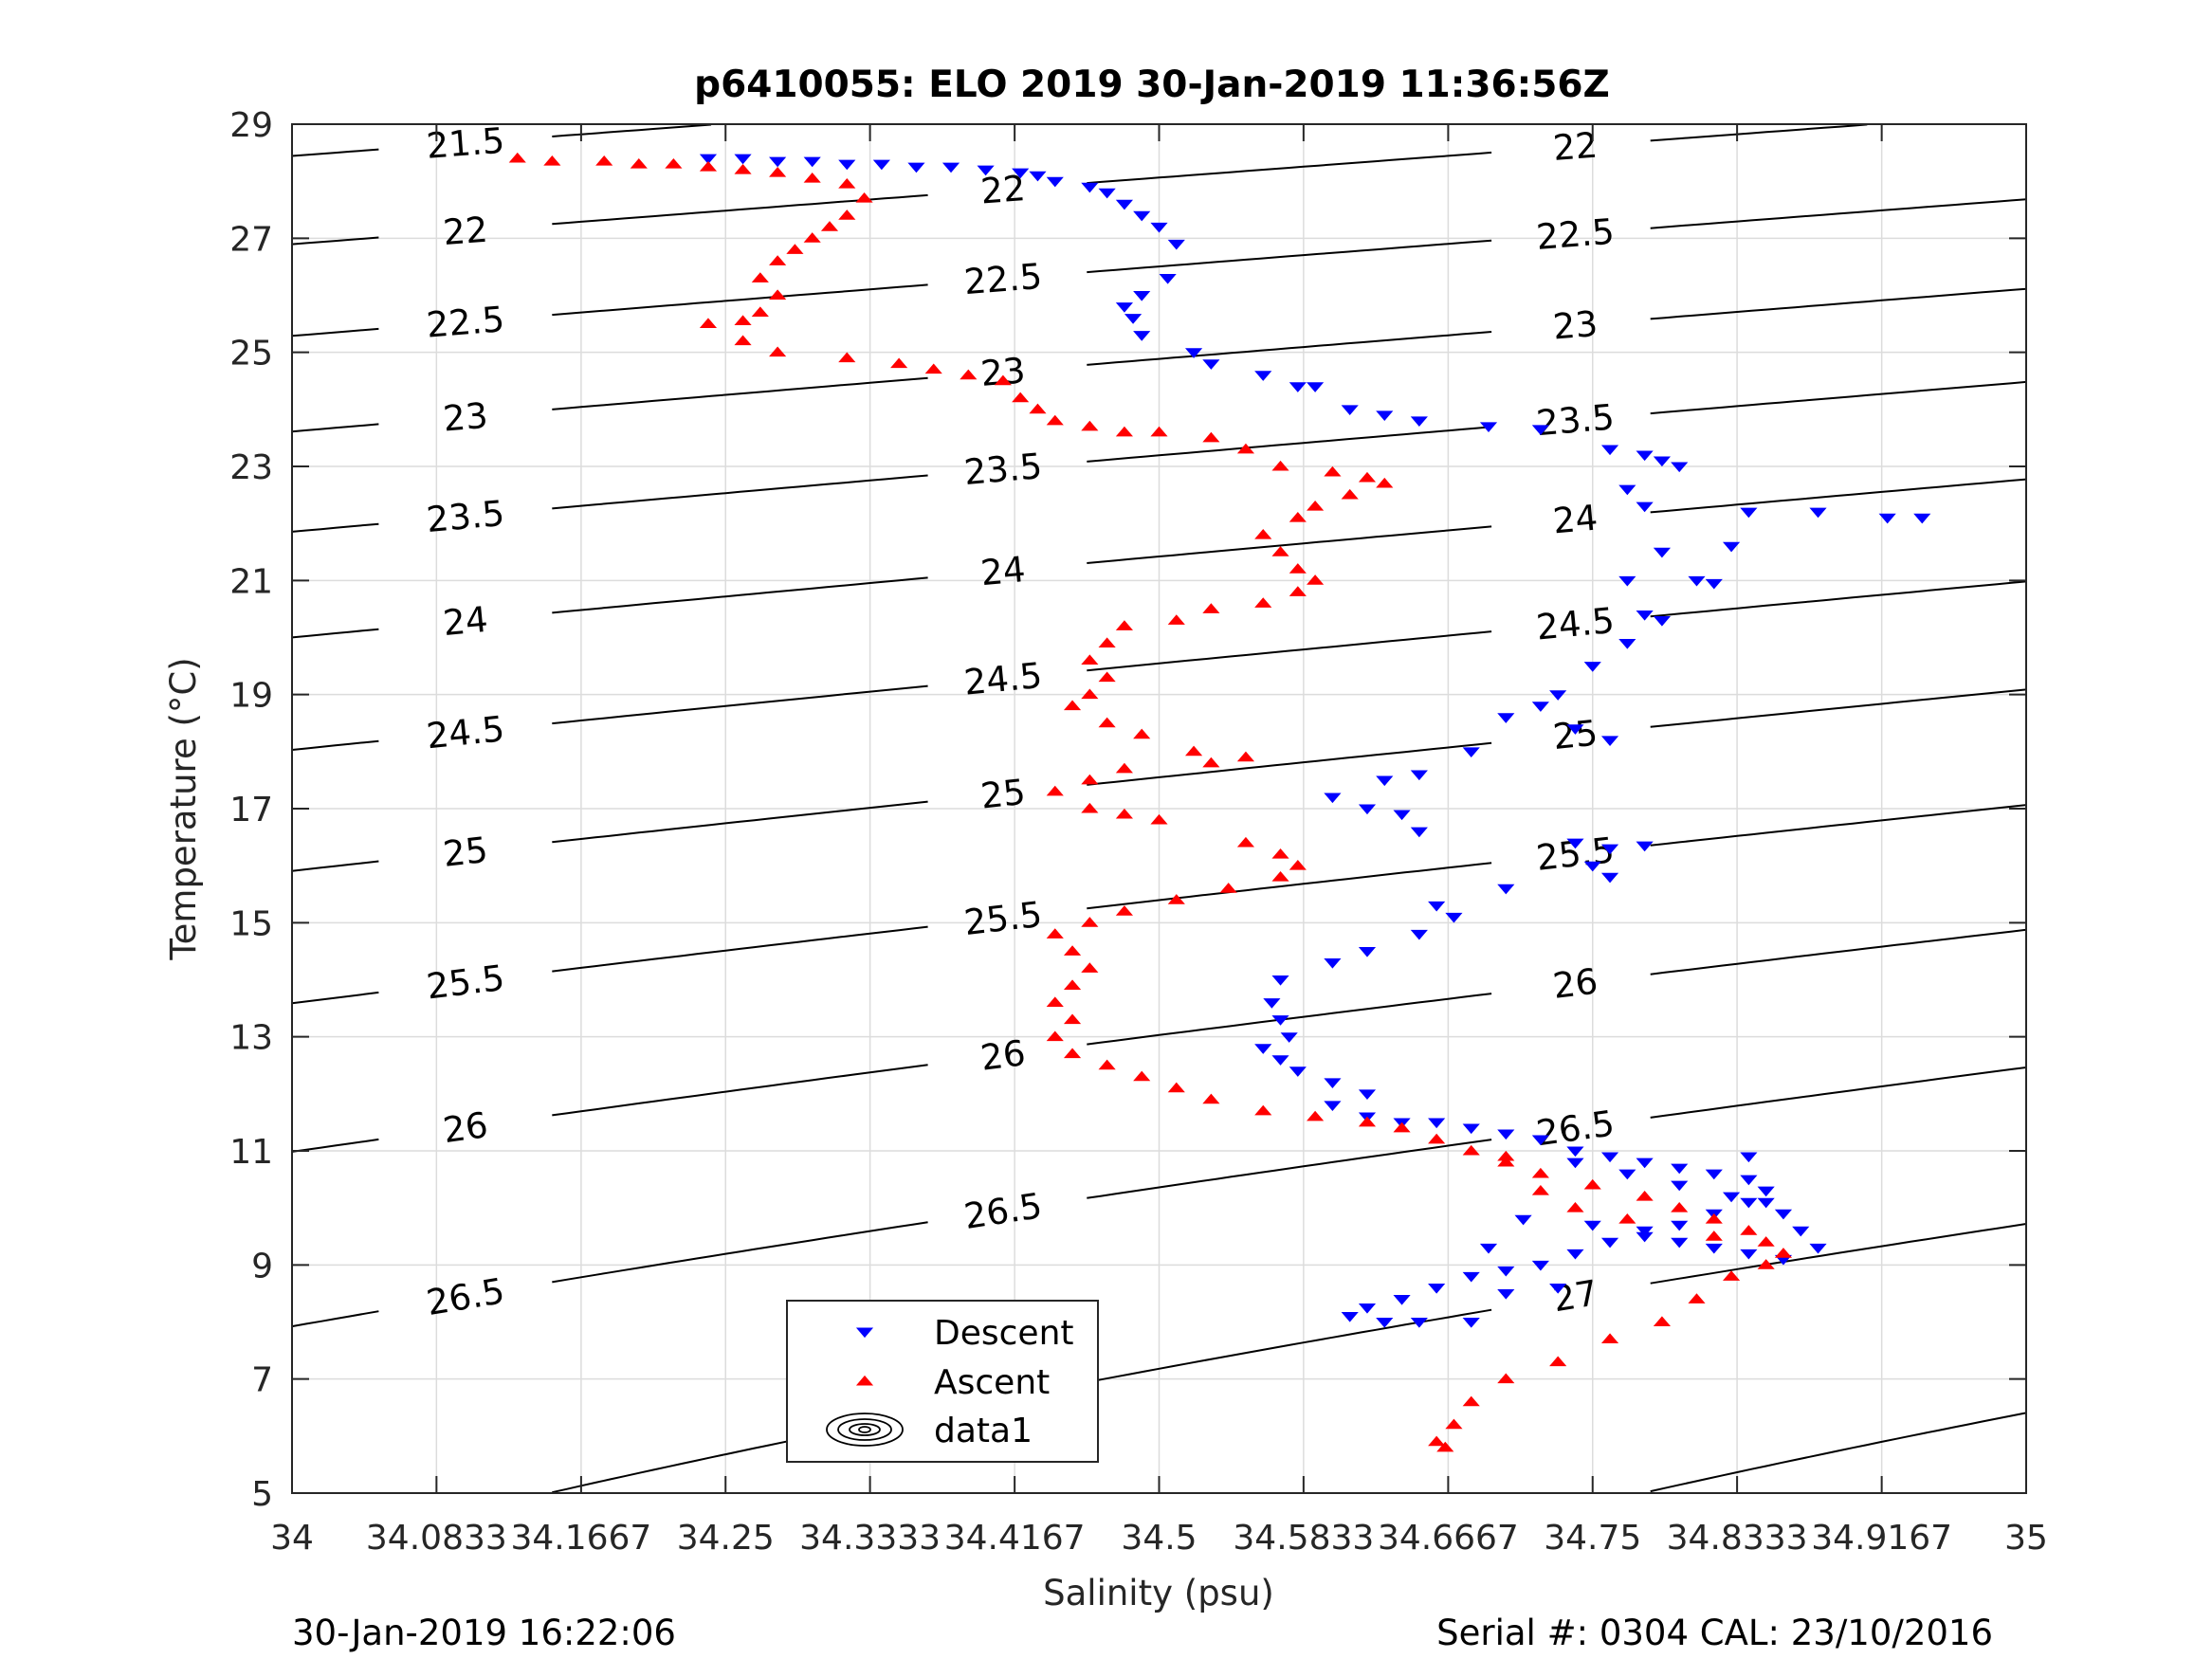  I want to click on y-tick-label: 11, so click(251, 1152).